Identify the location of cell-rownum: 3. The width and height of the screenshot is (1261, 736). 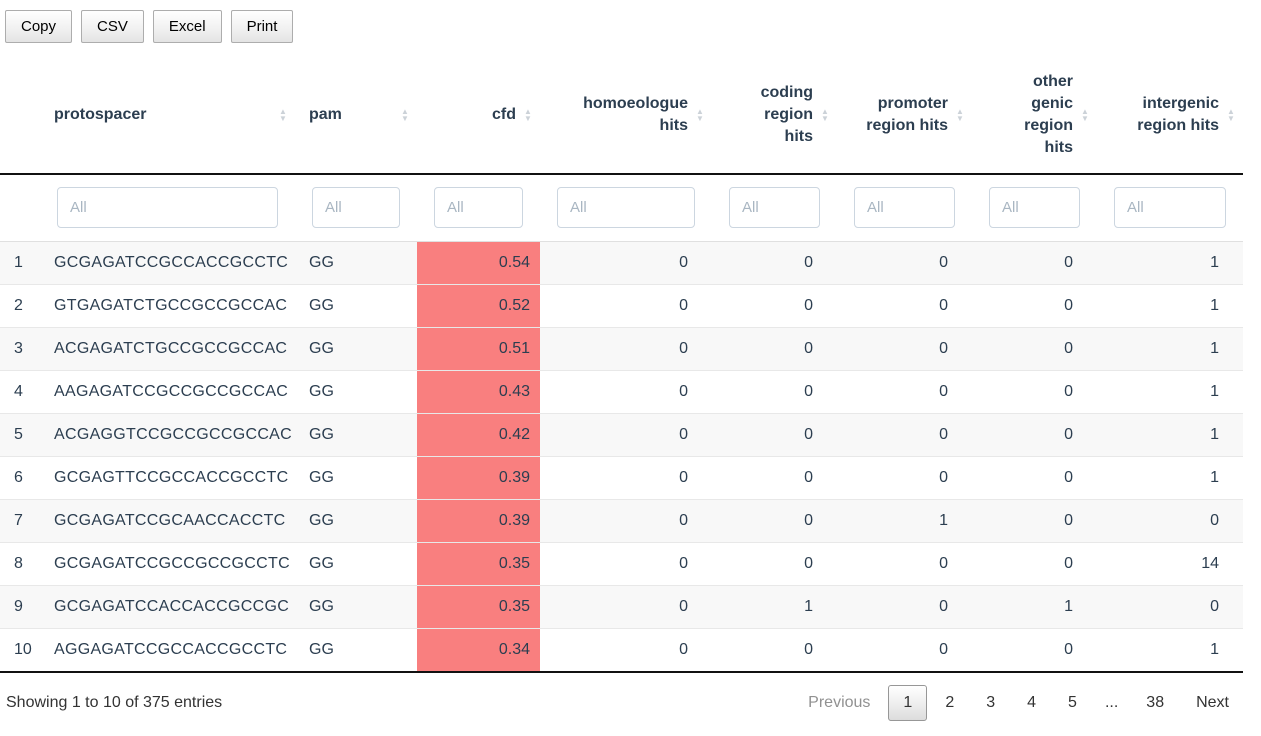
(20, 349).